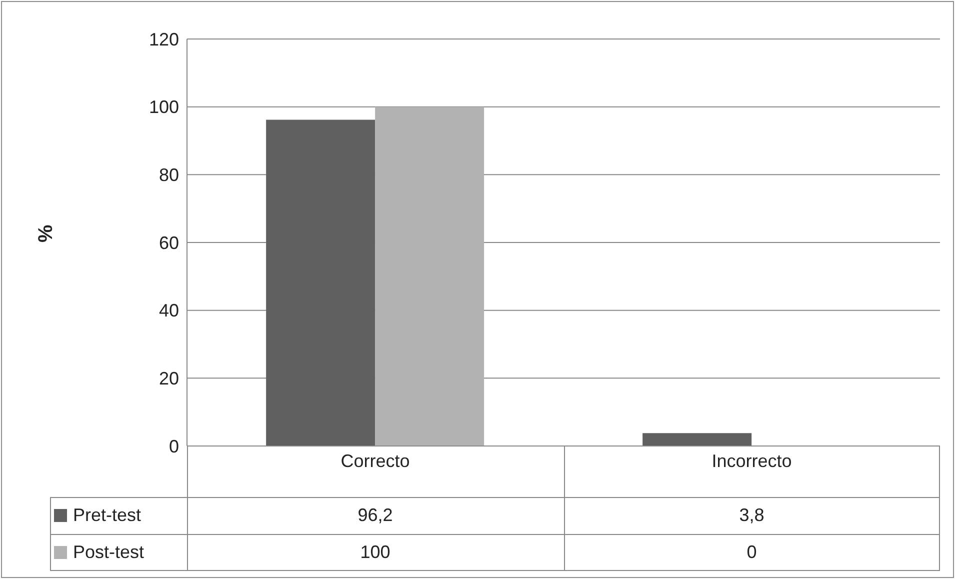  Describe the element at coordinates (163, 107) in the screenshot. I see `y-tick-label: 100` at that location.